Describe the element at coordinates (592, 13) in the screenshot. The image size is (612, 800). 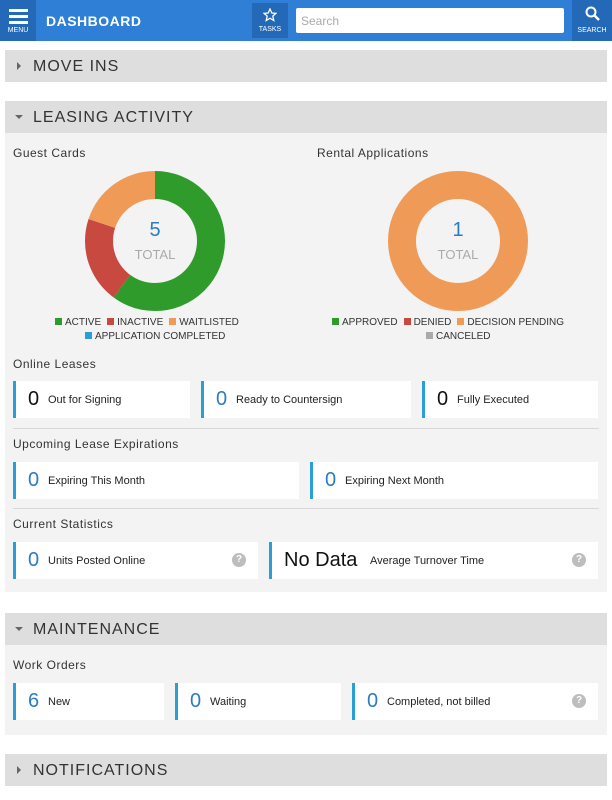
I see `search-icon` at that location.